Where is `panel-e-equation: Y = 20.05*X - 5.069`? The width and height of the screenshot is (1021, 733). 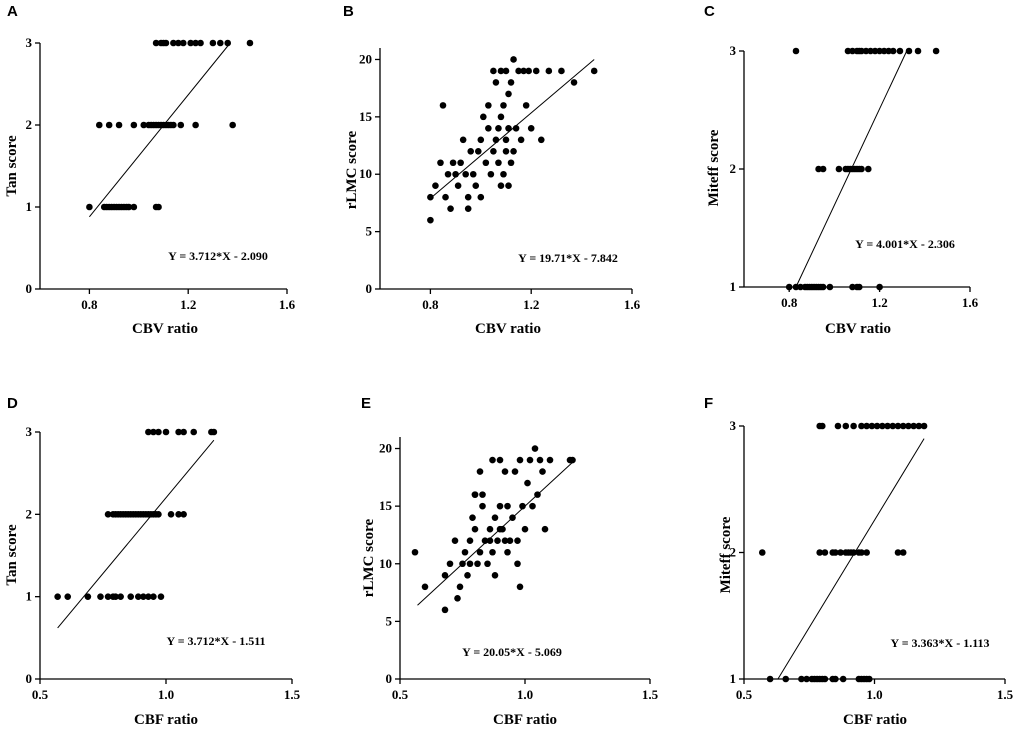
panel-e-equation: Y = 20.05*X - 5.069 is located at coordinates (512, 652).